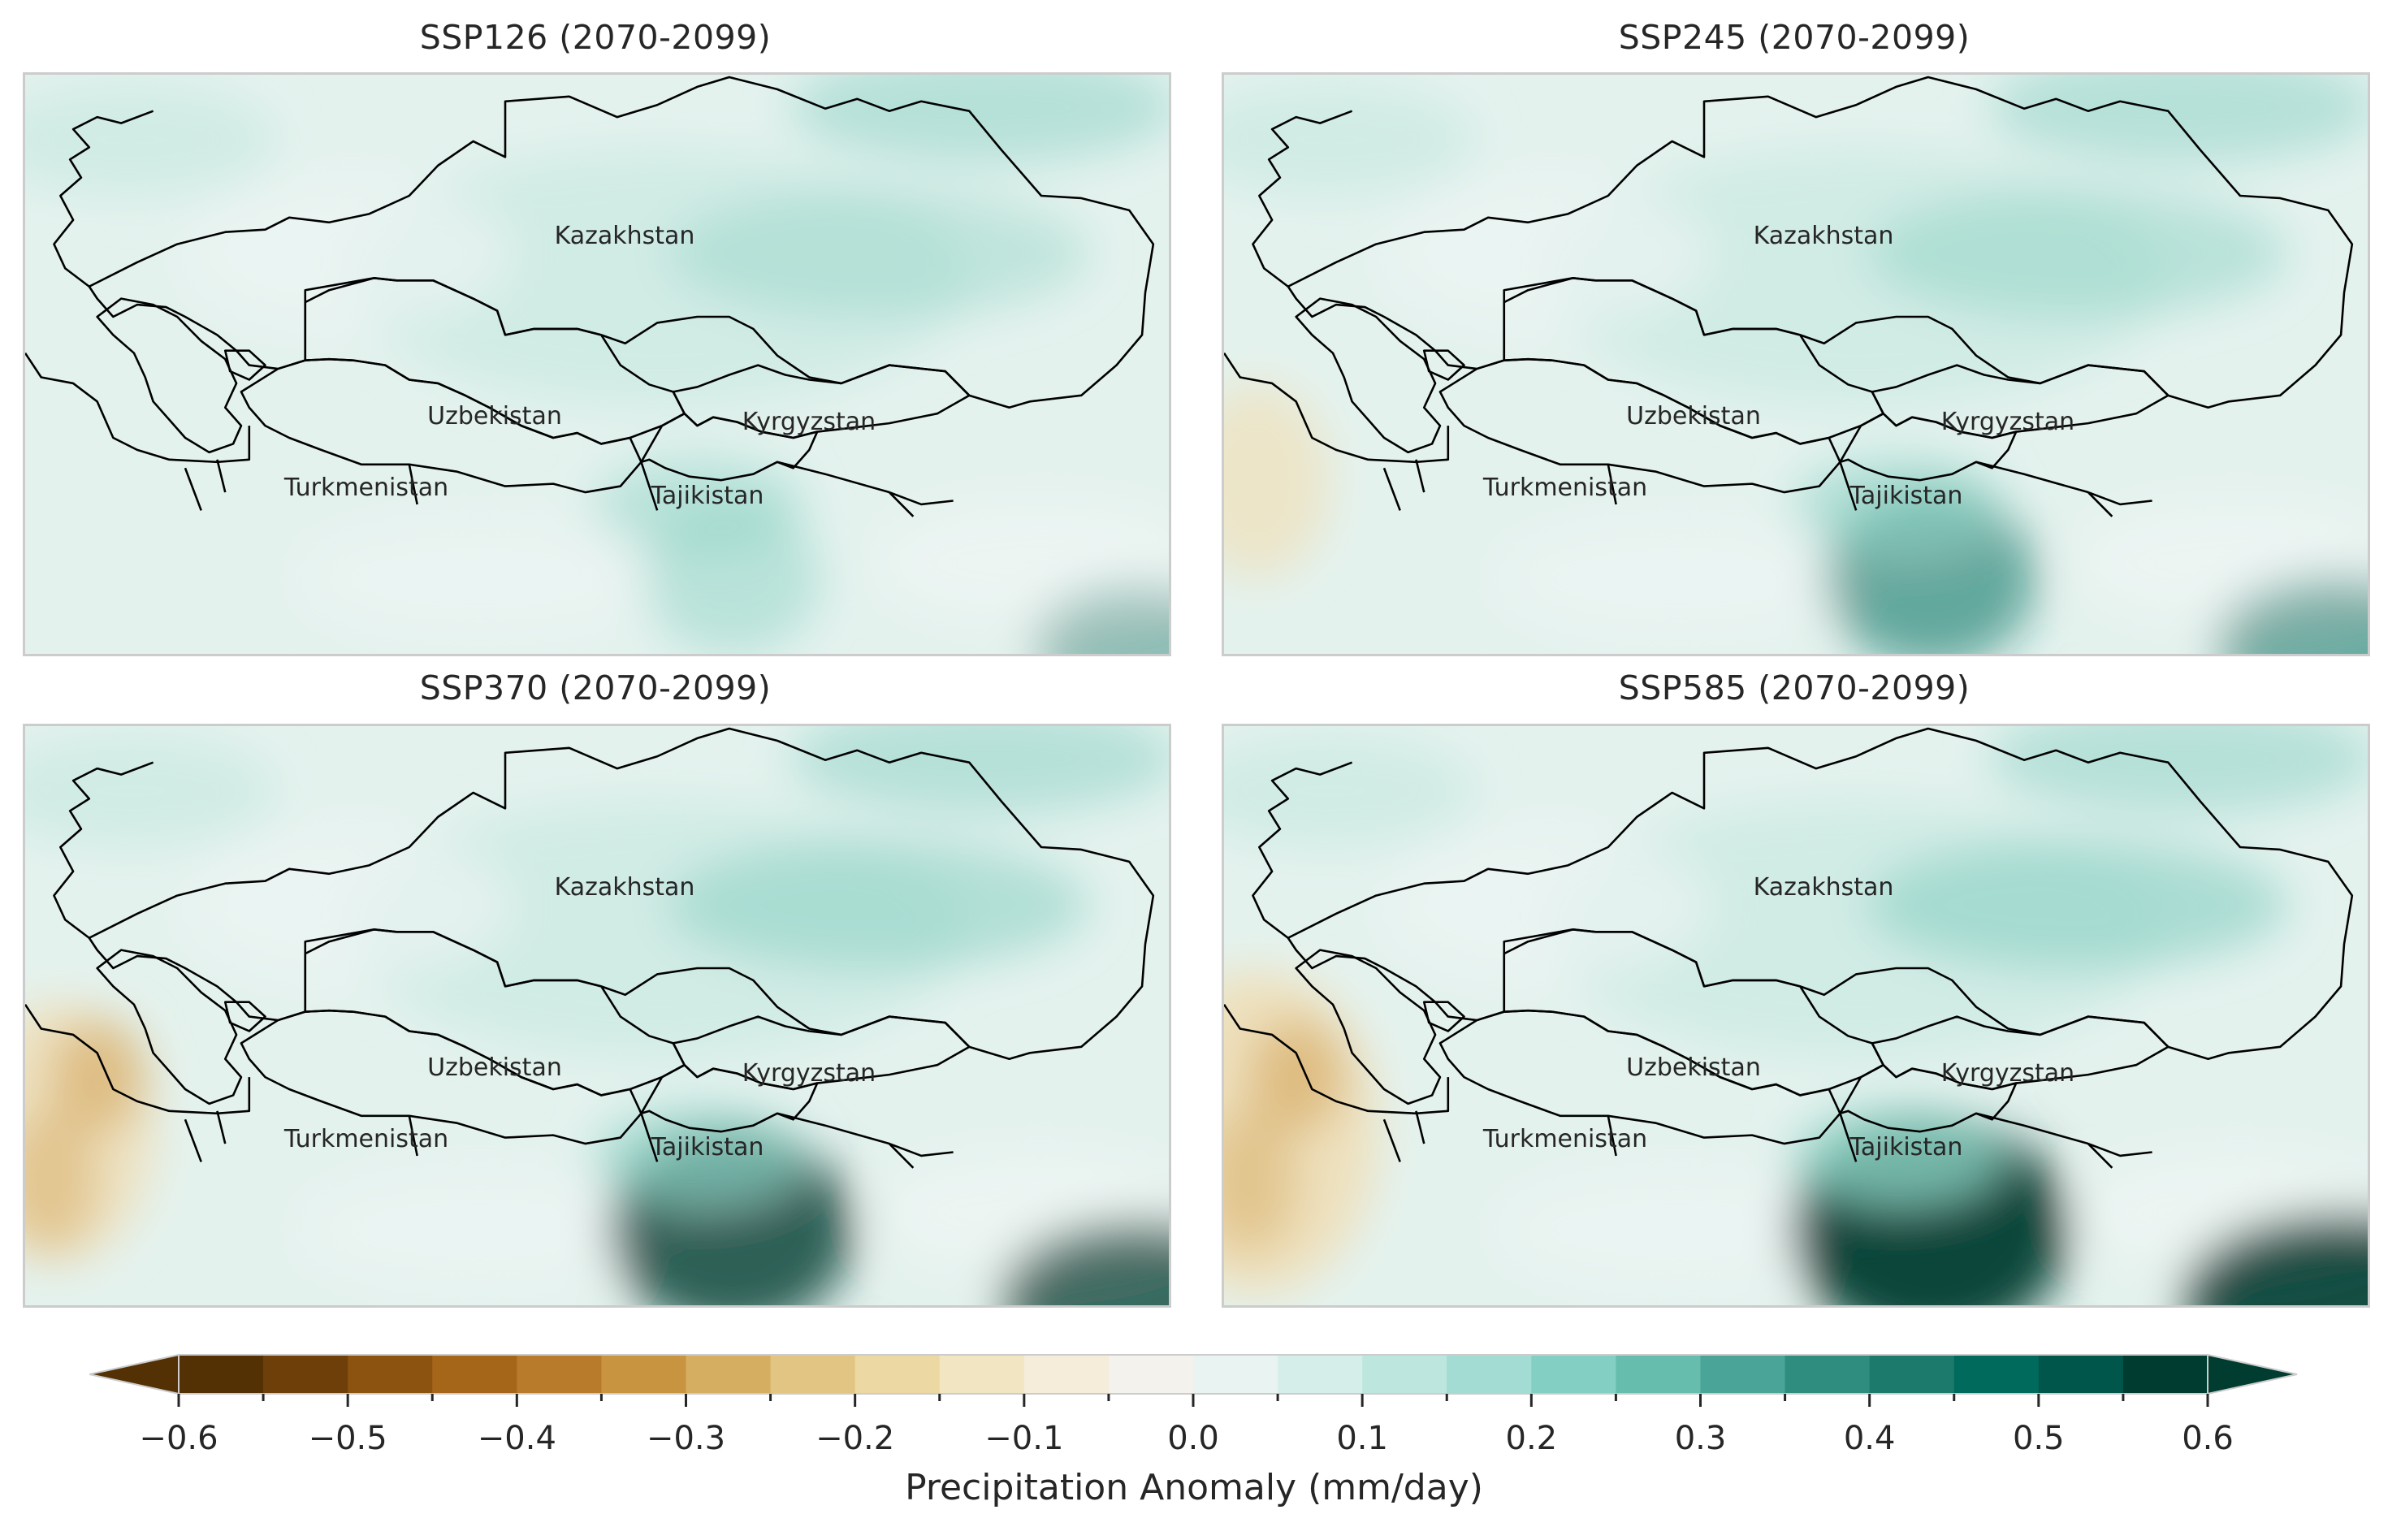  Describe the element at coordinates (855, 1438) in the screenshot. I see `colorbar-tick-label: −0.2` at that location.